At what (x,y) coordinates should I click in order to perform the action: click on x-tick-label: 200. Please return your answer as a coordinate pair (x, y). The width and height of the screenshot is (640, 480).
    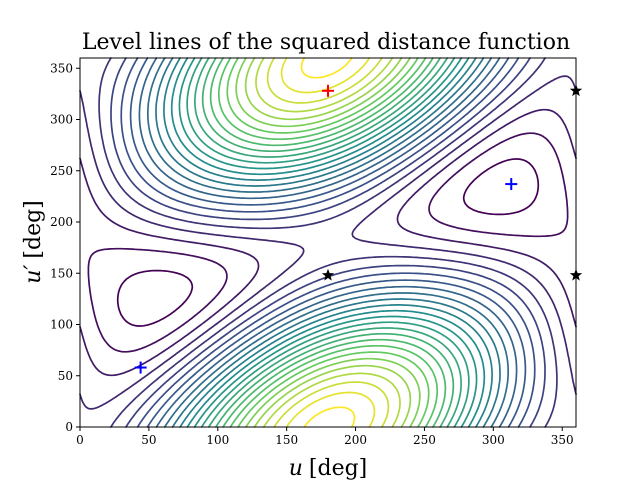
    Looking at the image, I should click on (355, 440).